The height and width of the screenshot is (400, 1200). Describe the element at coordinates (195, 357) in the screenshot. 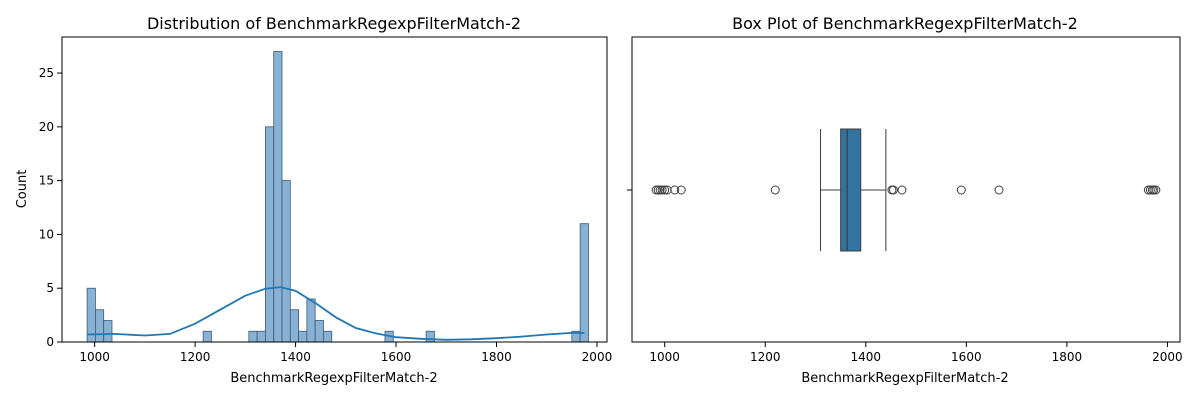

I see `histogram-x-tick-label-1200: 1200` at that location.